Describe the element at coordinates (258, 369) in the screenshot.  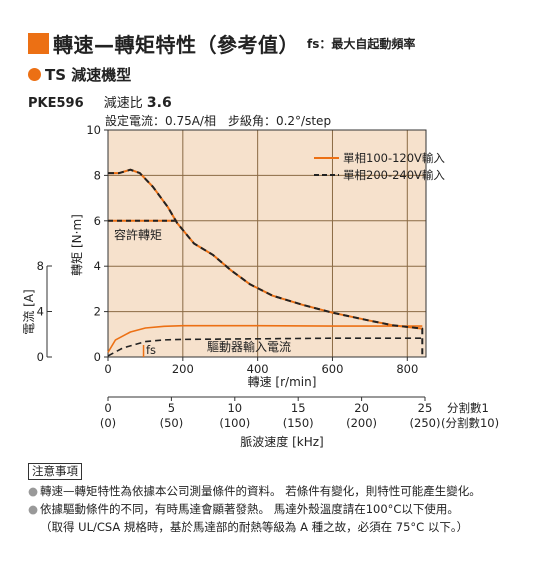
I see `x-tick-label: 400` at that location.